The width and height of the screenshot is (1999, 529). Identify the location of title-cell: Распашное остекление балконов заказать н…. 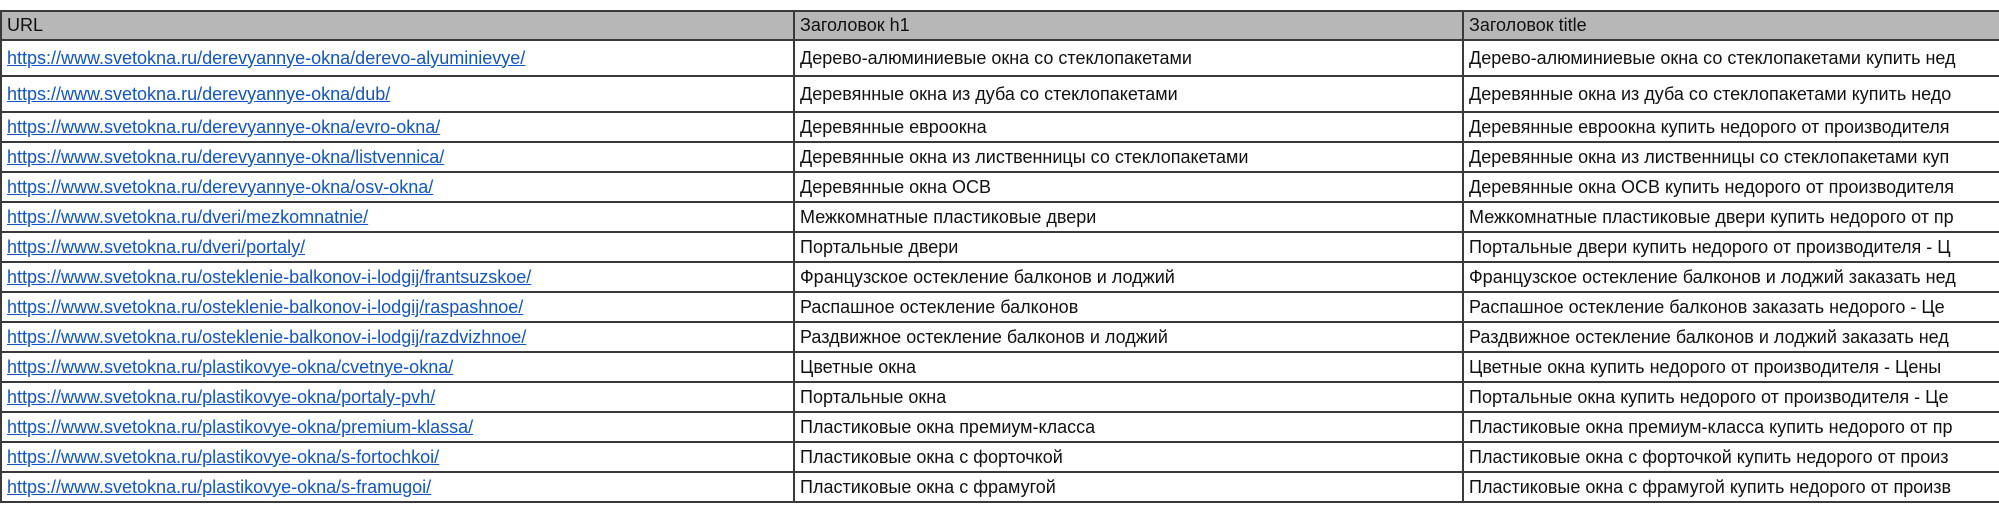
(1730, 307).